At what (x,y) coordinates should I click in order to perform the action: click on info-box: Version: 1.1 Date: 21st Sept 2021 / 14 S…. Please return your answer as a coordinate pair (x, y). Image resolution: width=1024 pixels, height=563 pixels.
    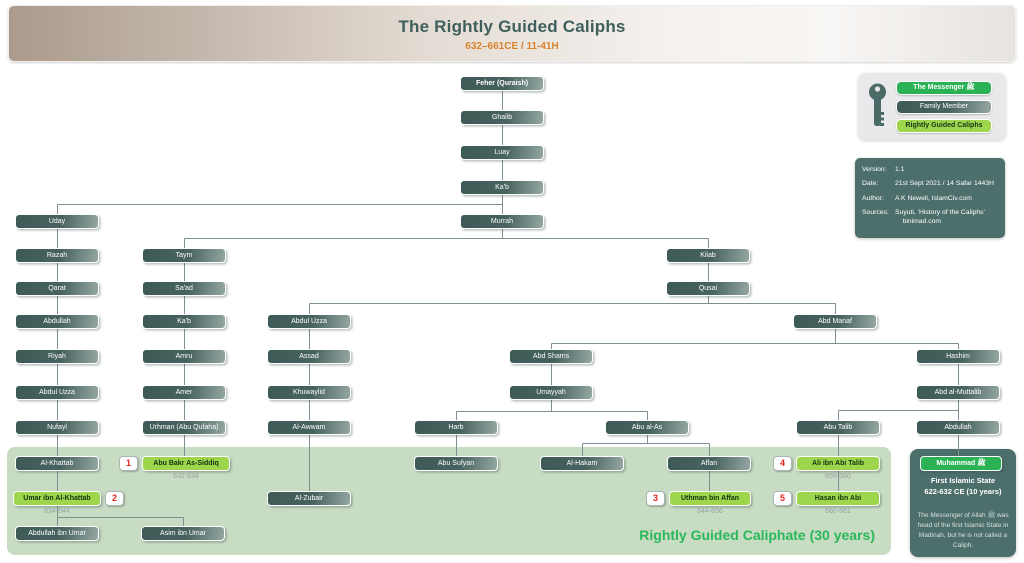
    Looking at the image, I should click on (930, 198).